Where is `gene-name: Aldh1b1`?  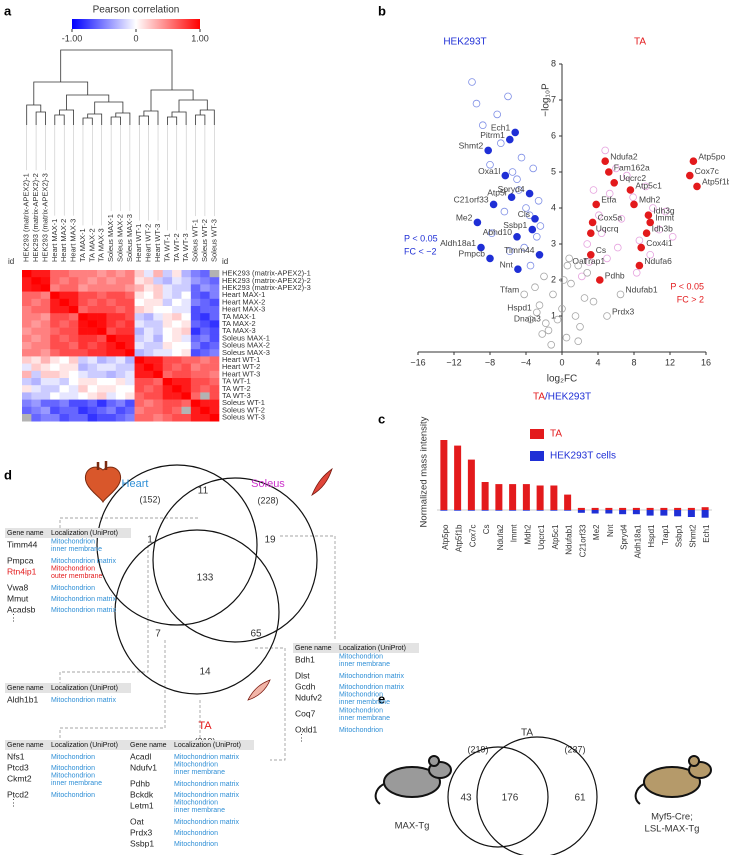 gene-name: Aldh1b1 is located at coordinates (22, 699).